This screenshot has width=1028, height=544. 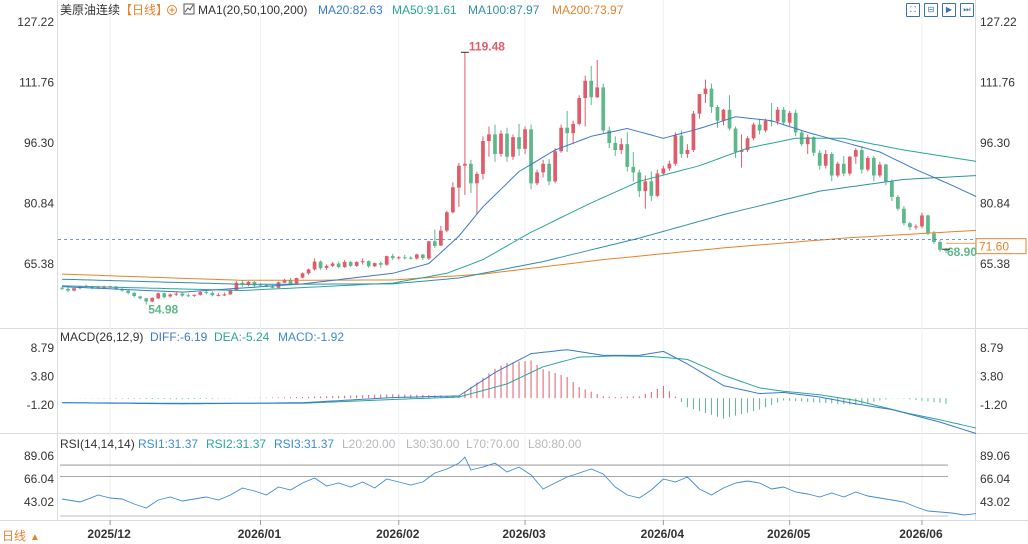 What do you see at coordinates (994, 247) in the screenshot?
I see `ref-price-label: 71.60` at bounding box center [994, 247].